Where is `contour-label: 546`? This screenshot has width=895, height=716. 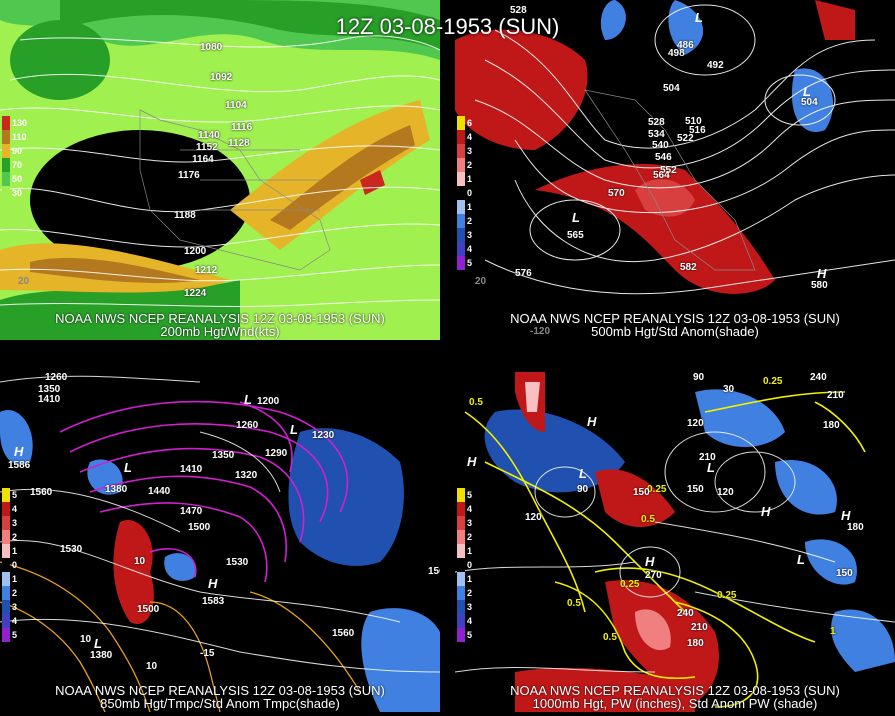
contour-label: 546 is located at coordinates (663, 157).